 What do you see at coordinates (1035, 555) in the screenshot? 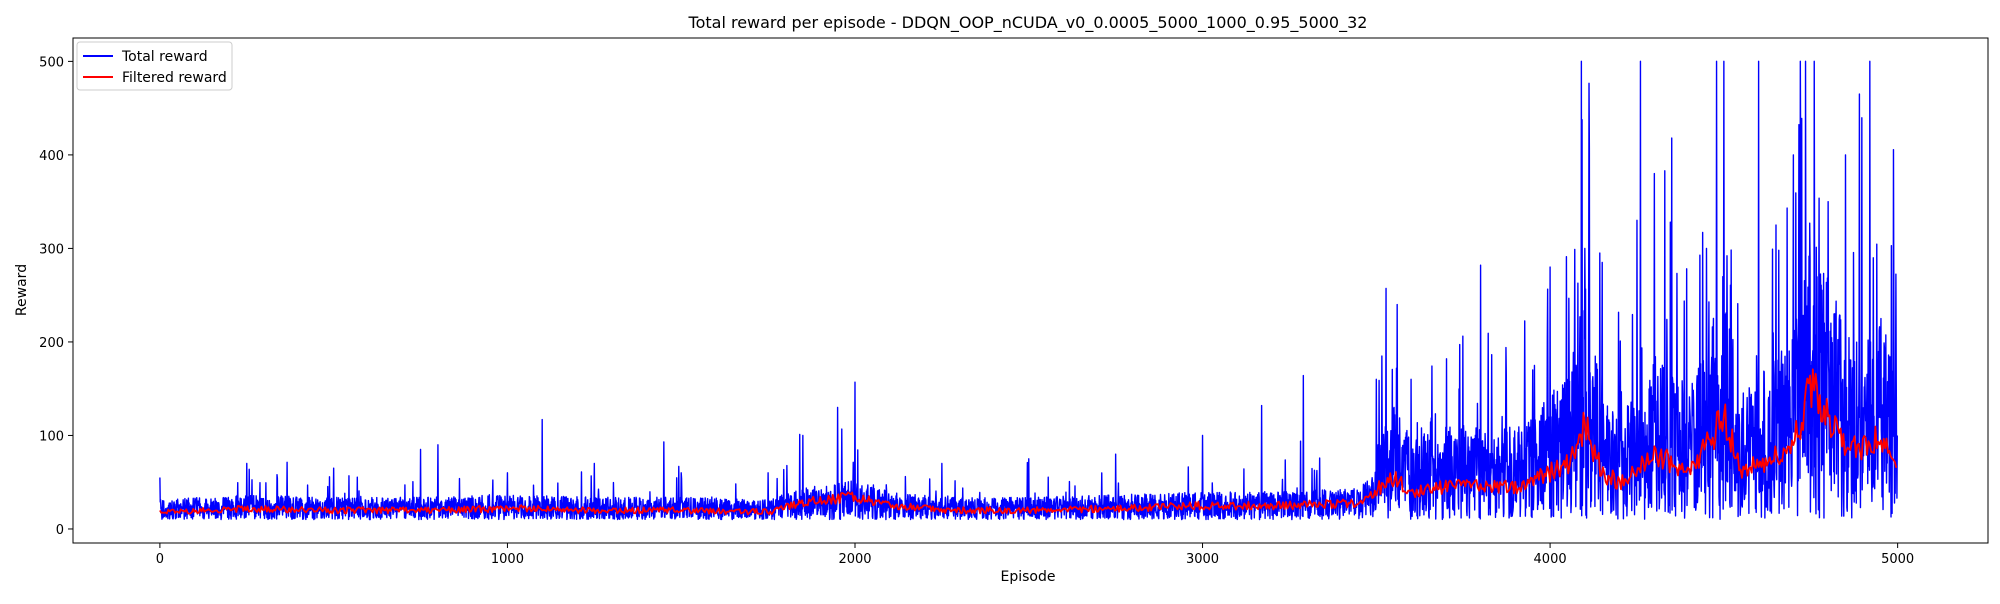
I see `x-axis: 0 1000 2000 3000 4000 5000` at bounding box center [1035, 555].